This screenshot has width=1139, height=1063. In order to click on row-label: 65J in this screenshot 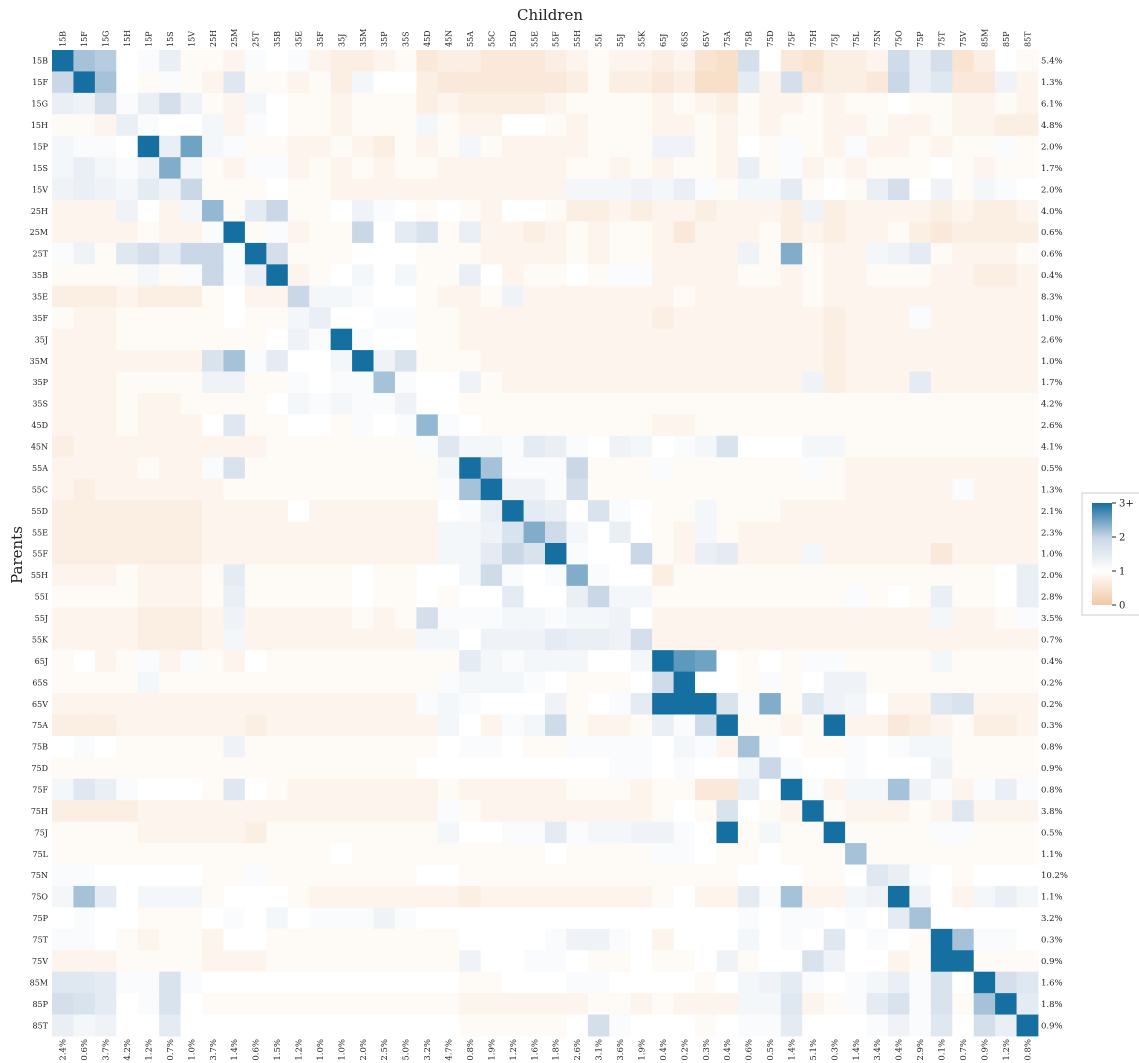, I will do `click(41, 661)`.